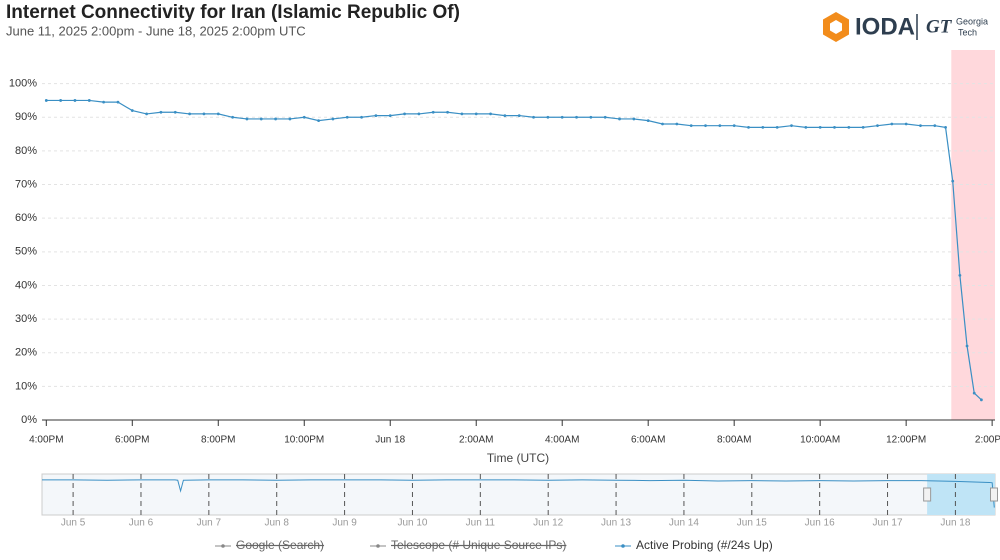 The width and height of the screenshot is (1000, 560). Describe the element at coordinates (276, 523) in the screenshot. I see `navigator-tick-label: Jun 8` at that location.